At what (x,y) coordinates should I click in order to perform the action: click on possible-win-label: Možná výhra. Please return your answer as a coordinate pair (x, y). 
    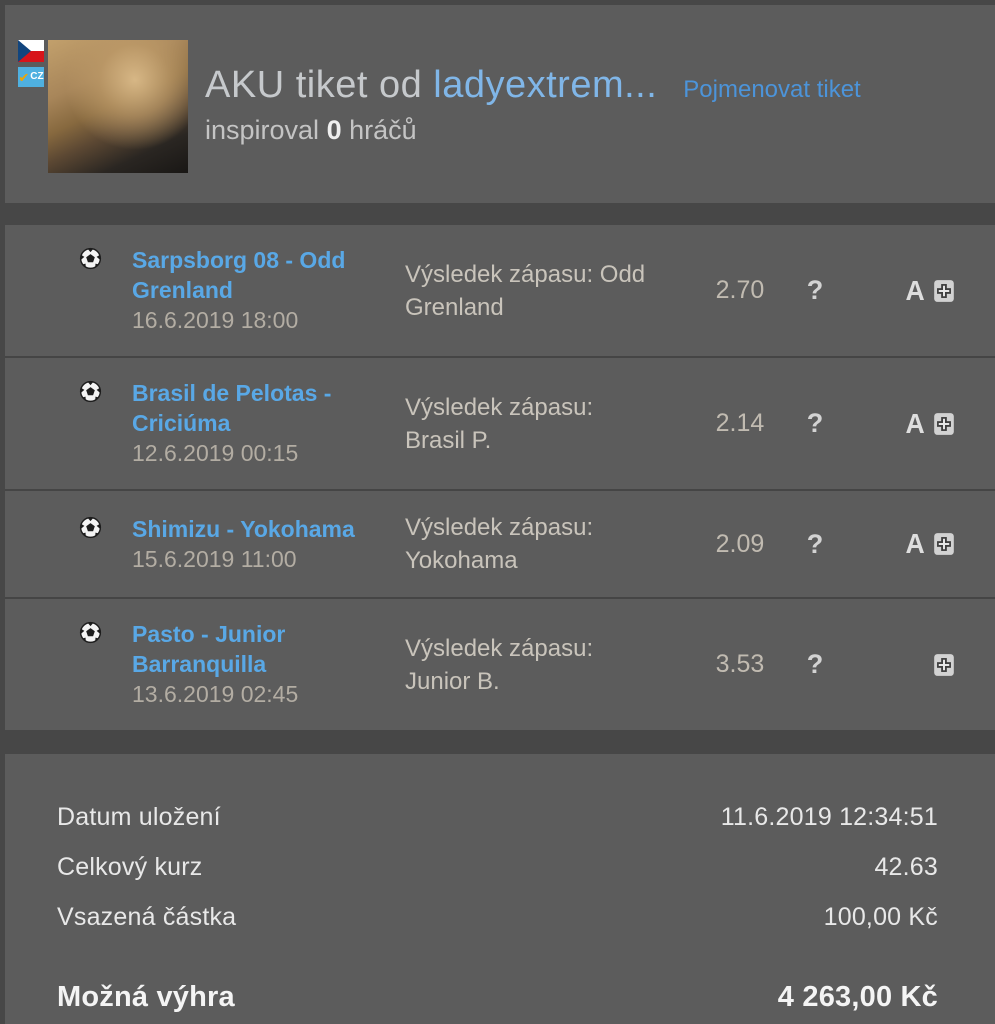
    Looking at the image, I should click on (146, 996).